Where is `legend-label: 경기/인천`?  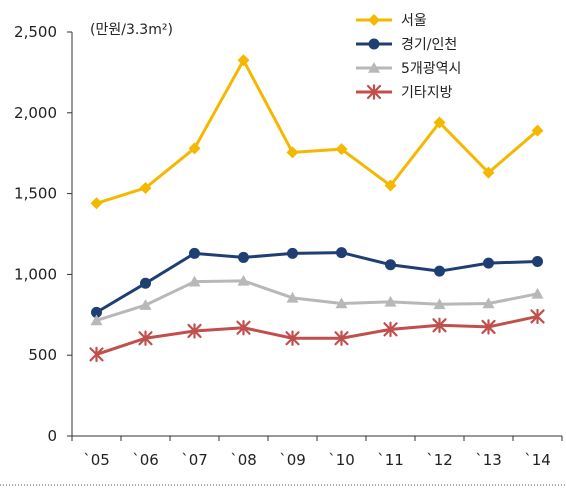
legend-label: 경기/인천 is located at coordinates (429, 45).